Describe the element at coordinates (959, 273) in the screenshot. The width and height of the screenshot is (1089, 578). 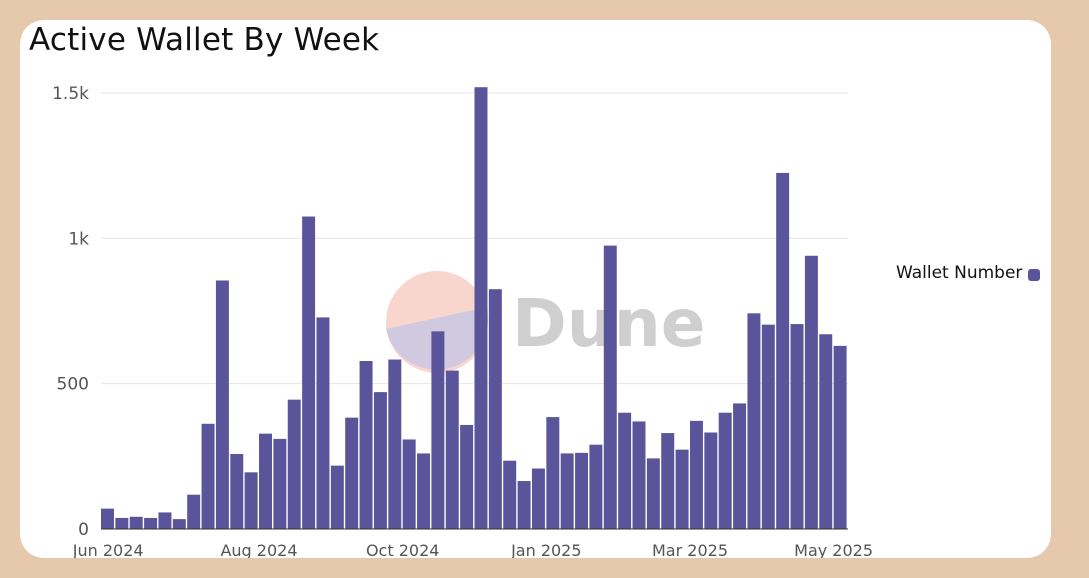
I see `legend-label: Wallet Number` at that location.